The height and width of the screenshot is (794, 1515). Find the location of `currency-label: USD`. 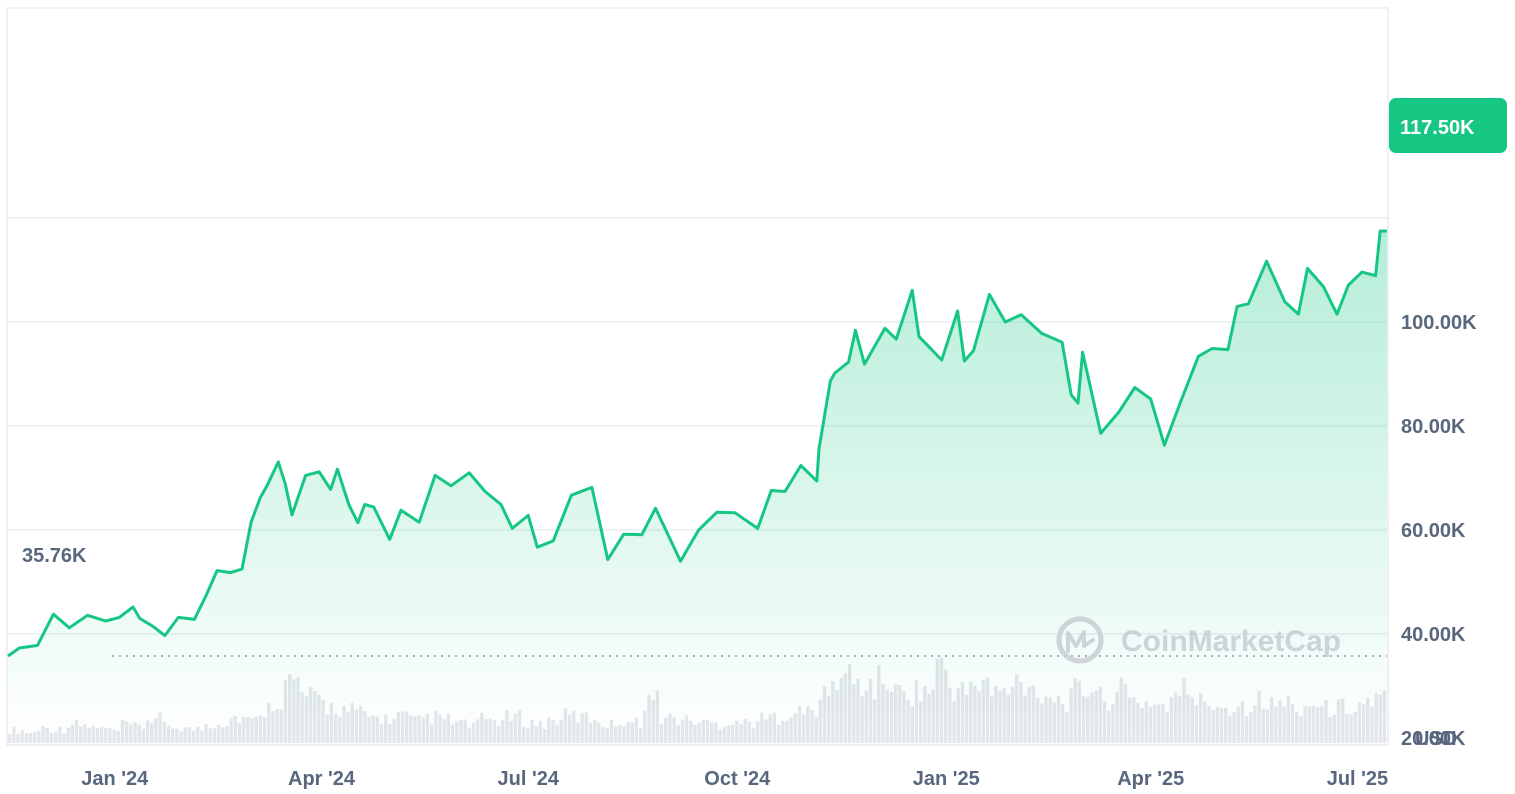

currency-label: USD is located at coordinates (1436, 739).